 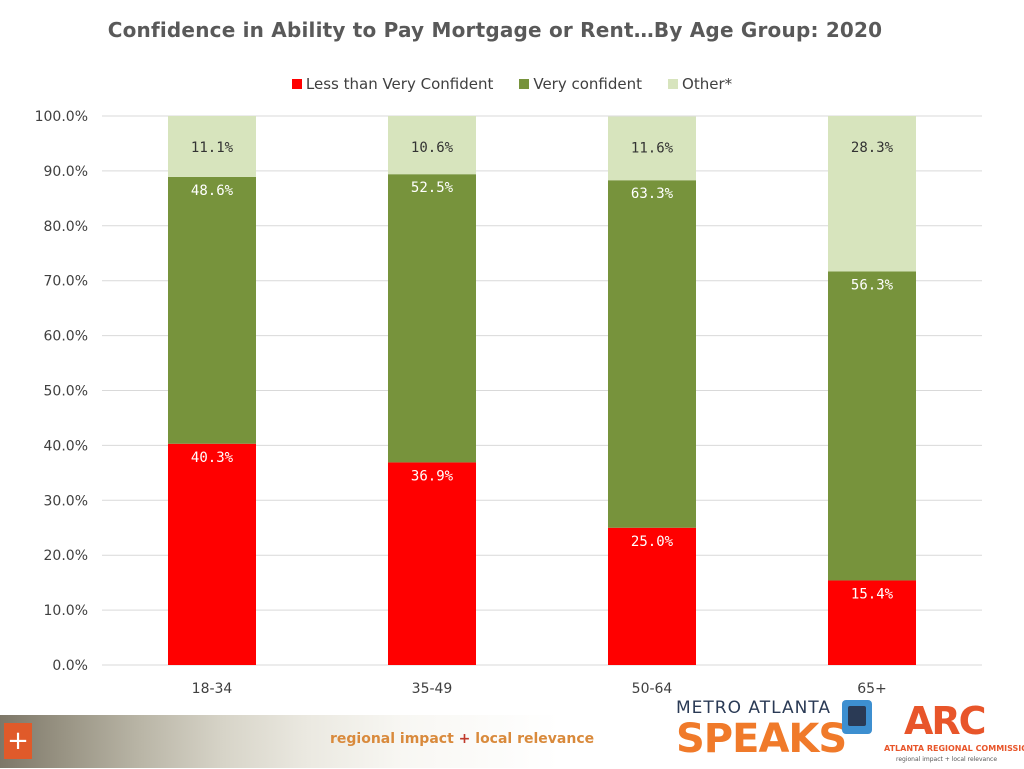 What do you see at coordinates (872, 285) in the screenshot?
I see `data-label: 56.3%` at bounding box center [872, 285].